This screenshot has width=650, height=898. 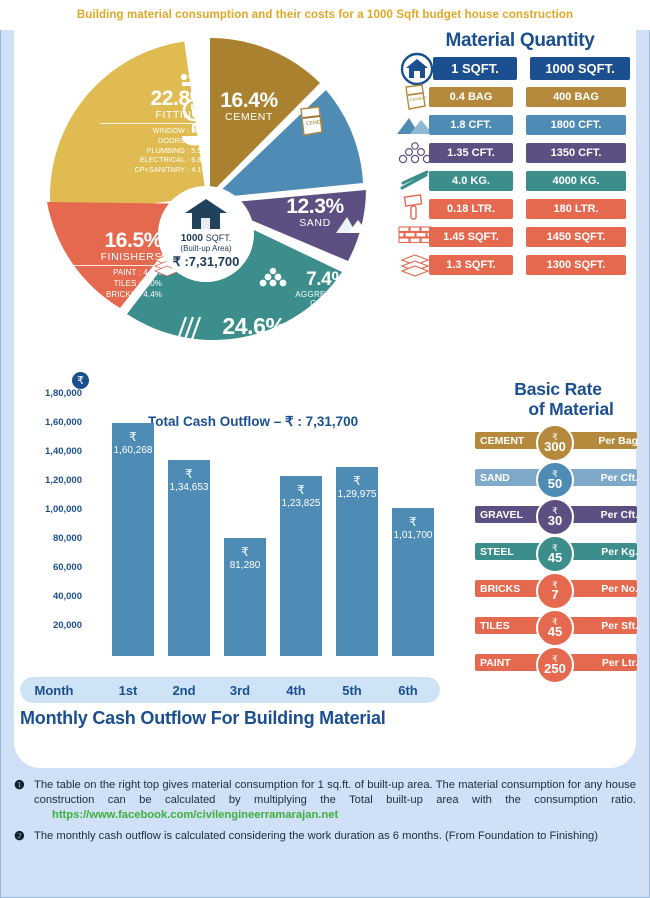 I want to click on basic-rate-row-gravel: GRAVEL Per Cft. ₹30, so click(x=558, y=517).